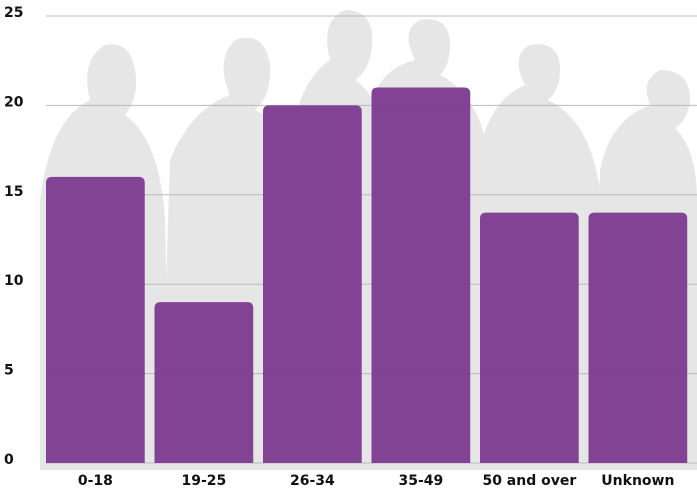 The image size is (697, 489). What do you see at coordinates (420, 481) in the screenshot?
I see `x-tick-label: 35-49` at bounding box center [420, 481].